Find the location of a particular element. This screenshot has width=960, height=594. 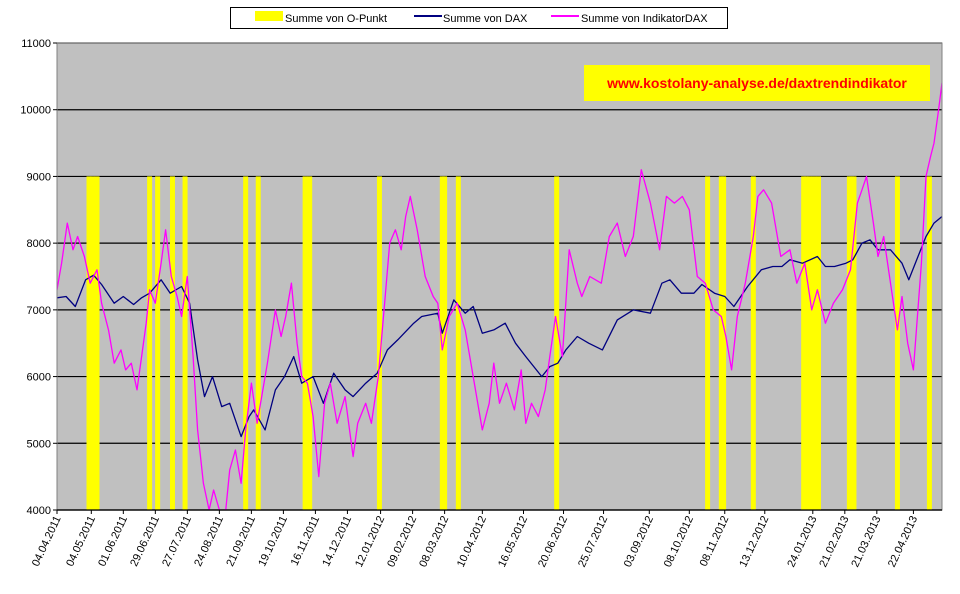

x-tick-label: 12.01.2012 is located at coordinates (370, 541).